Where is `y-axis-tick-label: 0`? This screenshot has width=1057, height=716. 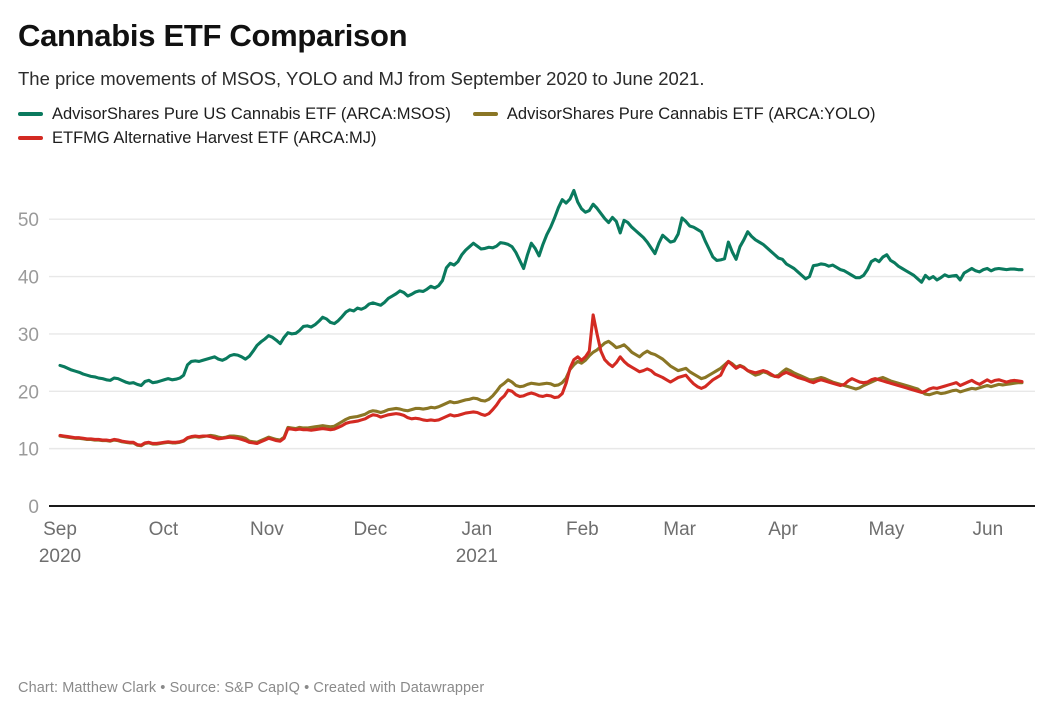 y-axis-tick-label: 0 is located at coordinates (33, 507).